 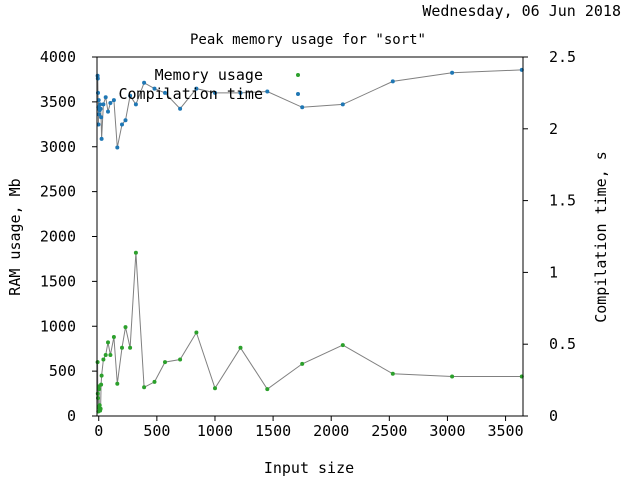 I want to click on y-tick-label: 1000, so click(x=58, y=326).